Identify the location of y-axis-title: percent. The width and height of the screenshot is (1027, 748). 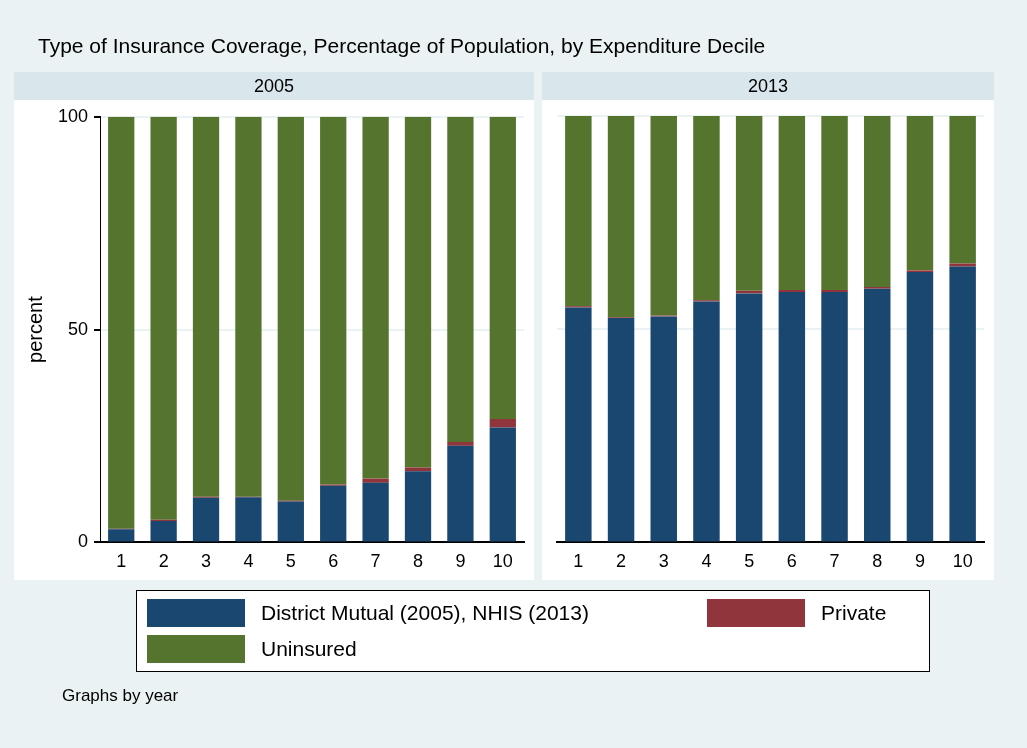
(34, 329).